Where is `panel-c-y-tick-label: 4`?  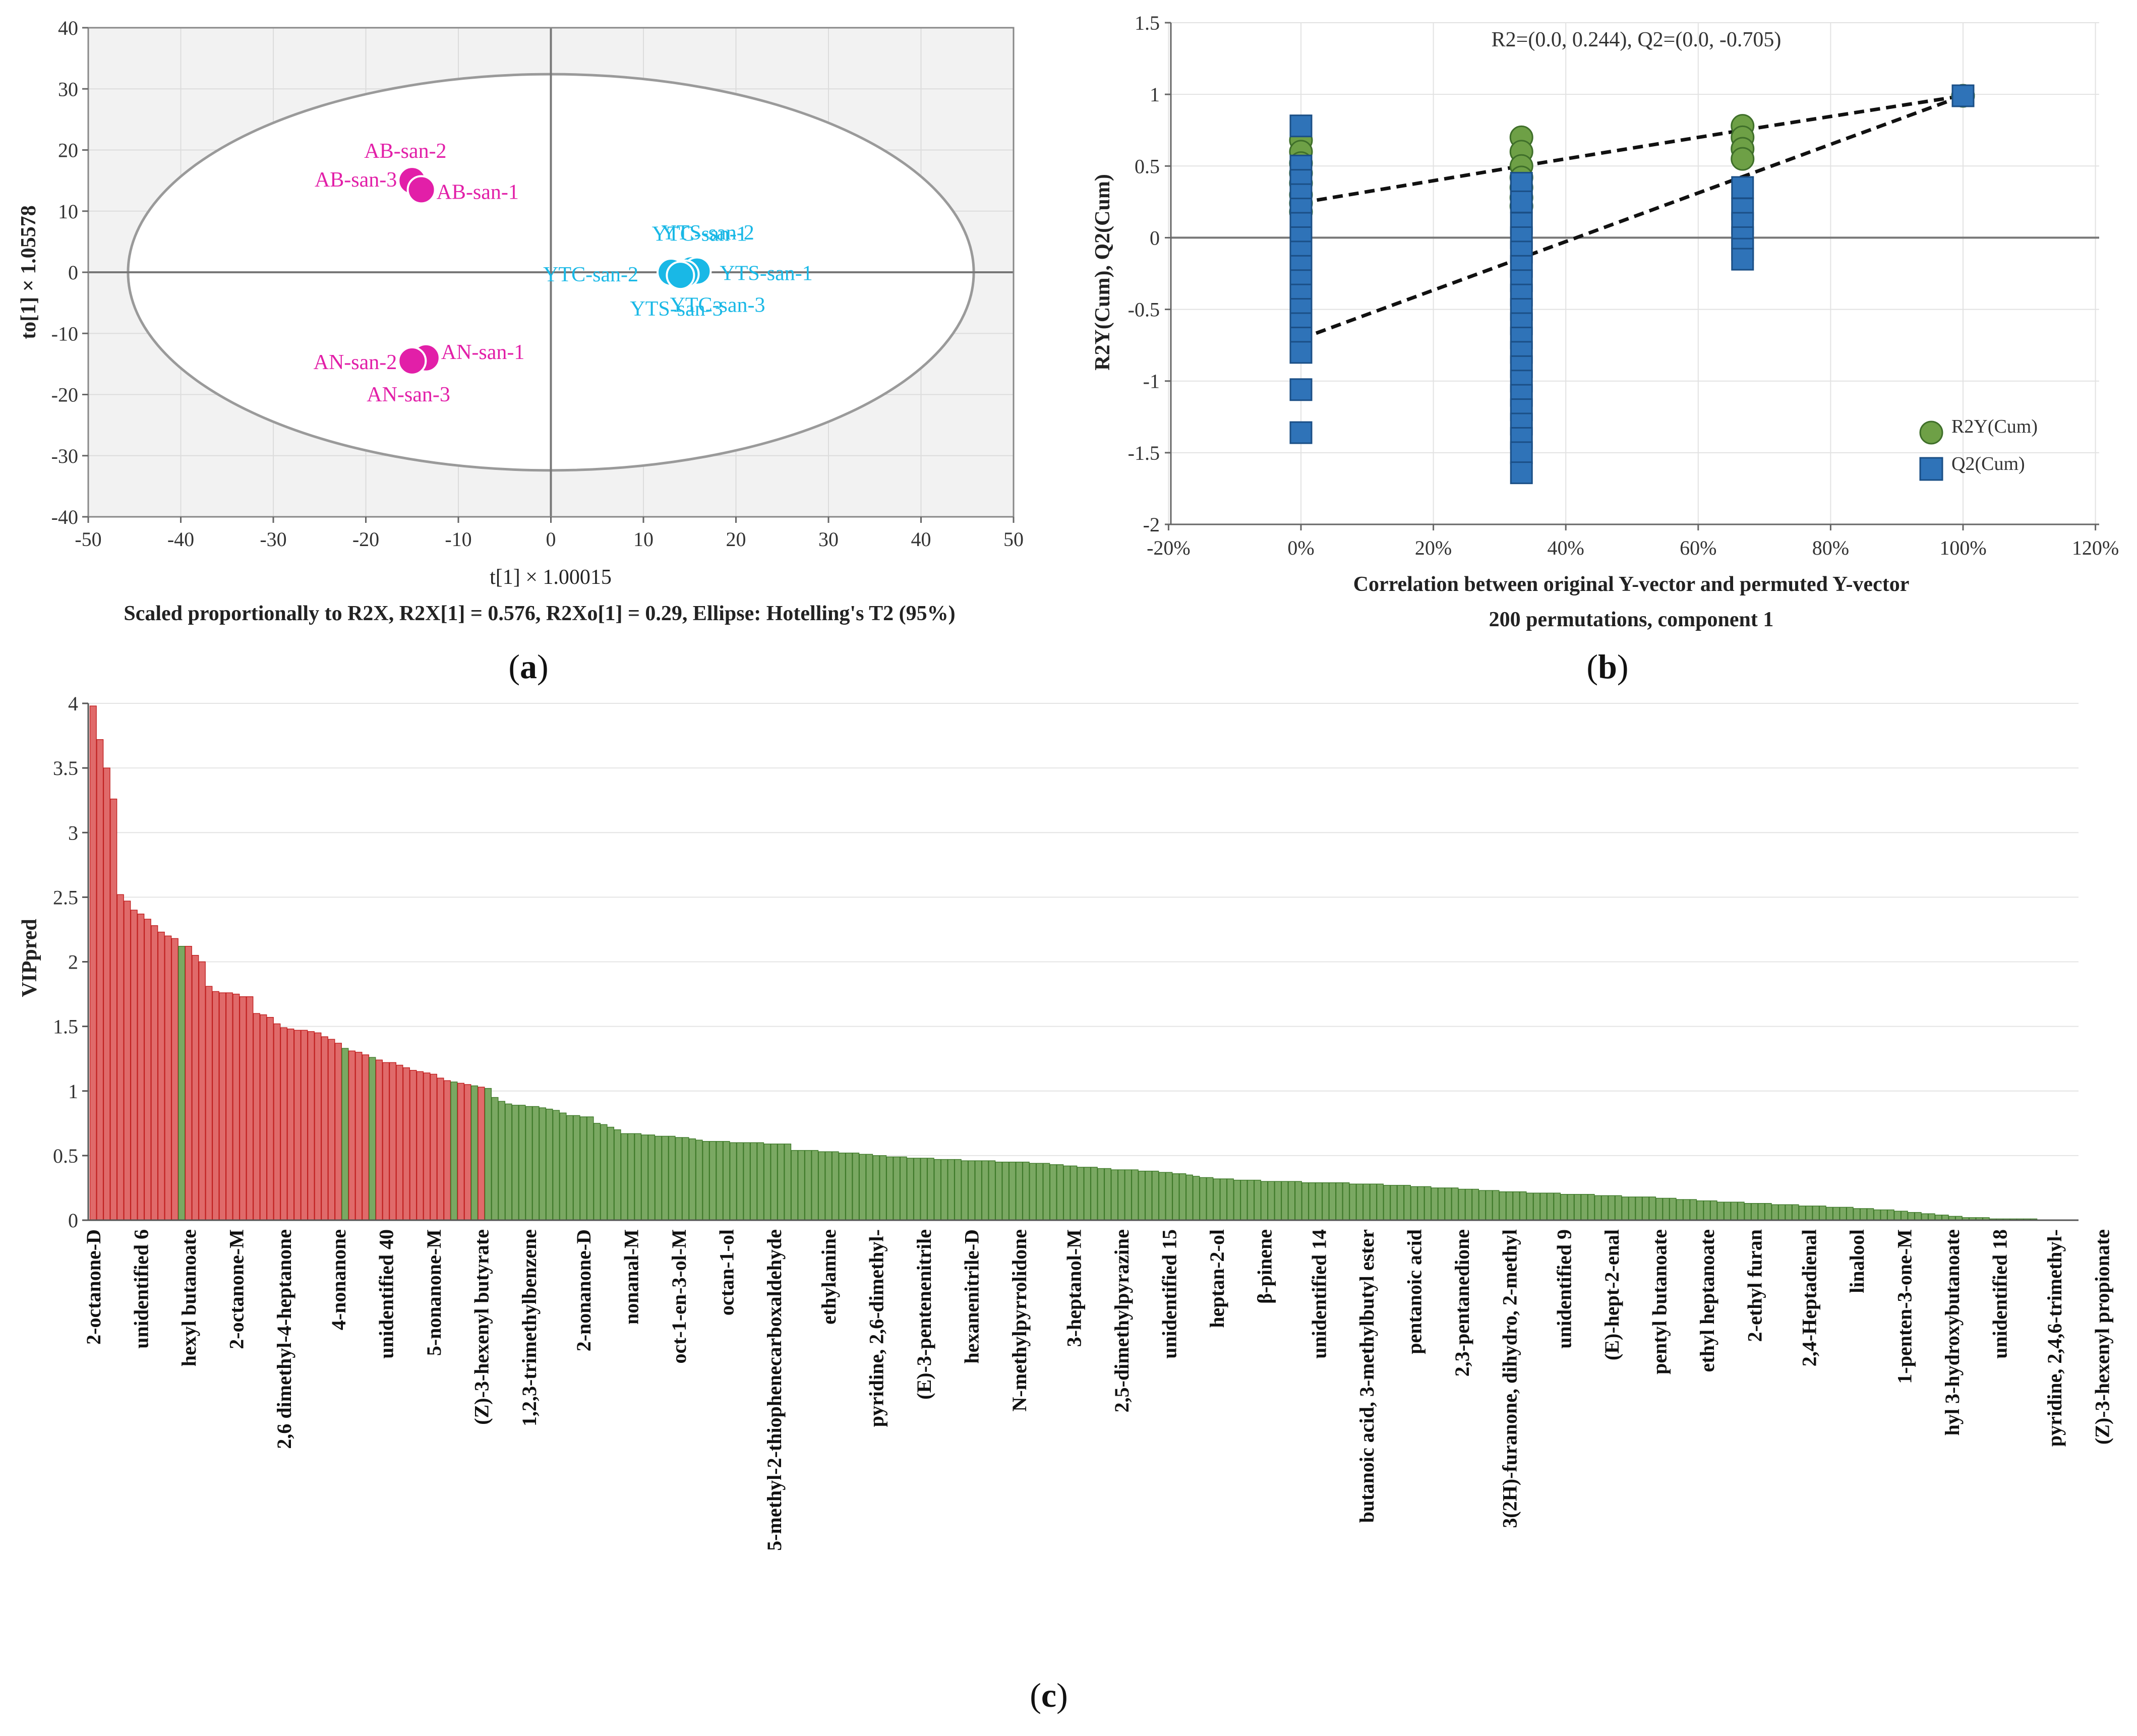 panel-c-y-tick-label: 4 is located at coordinates (73, 703).